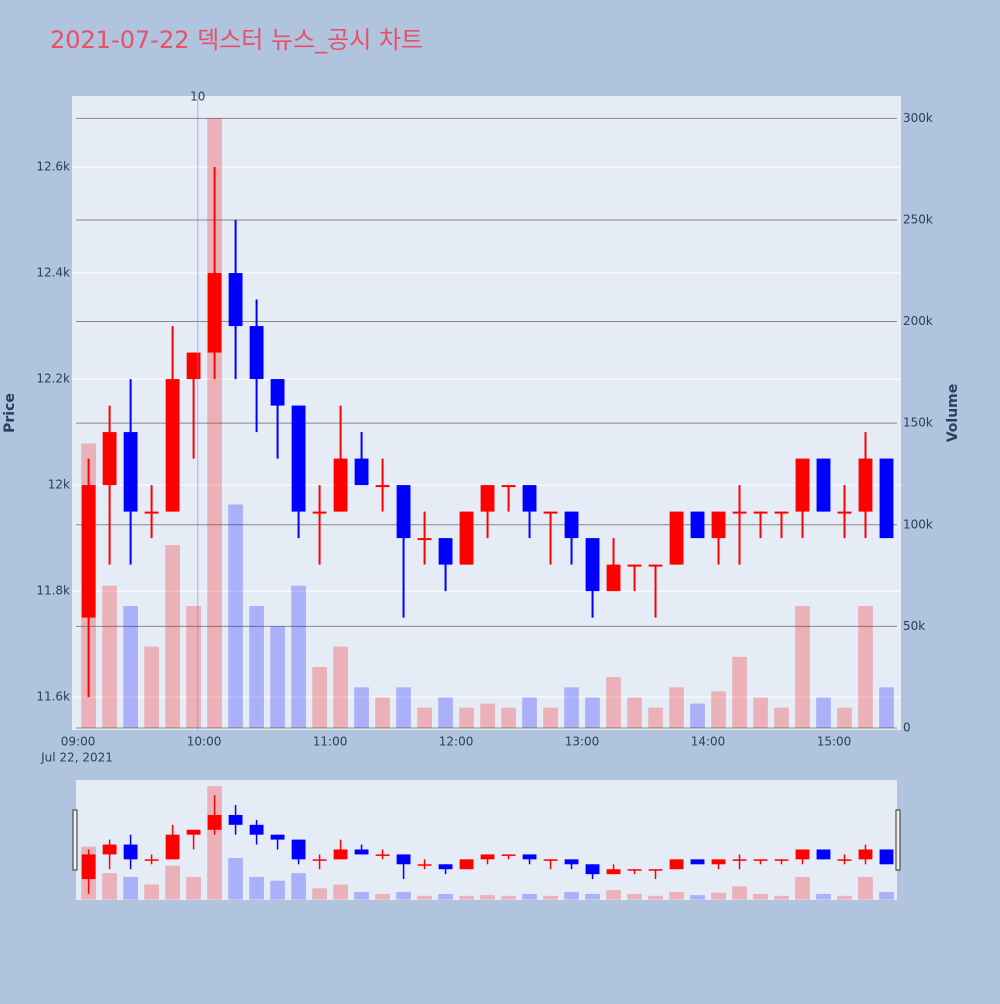 The height and width of the screenshot is (1004, 1000). I want to click on x-tick-label: 13:00, so click(582, 742).